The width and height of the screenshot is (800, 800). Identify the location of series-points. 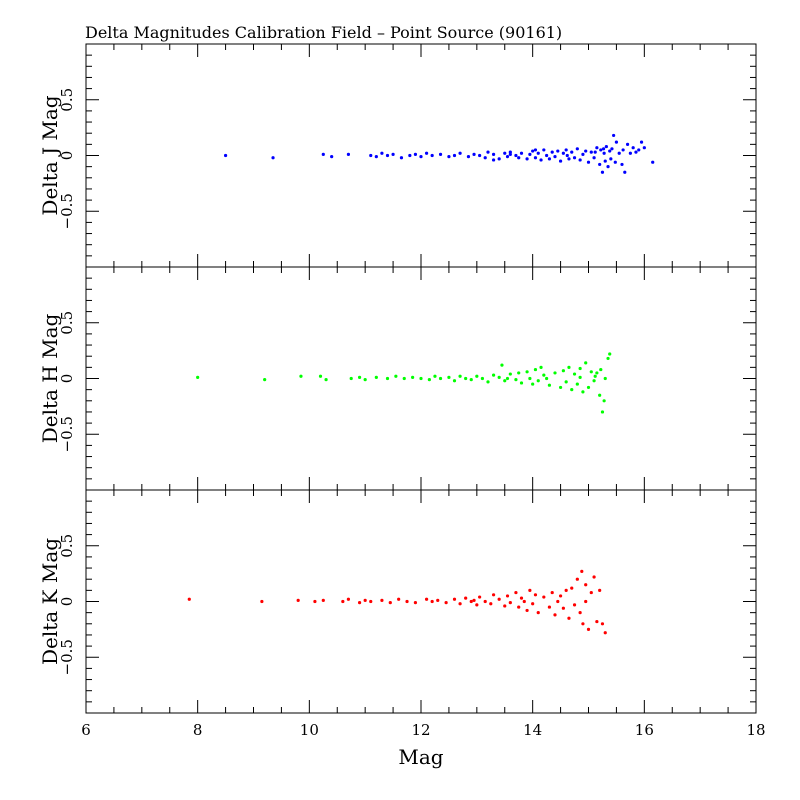
(397, 602).